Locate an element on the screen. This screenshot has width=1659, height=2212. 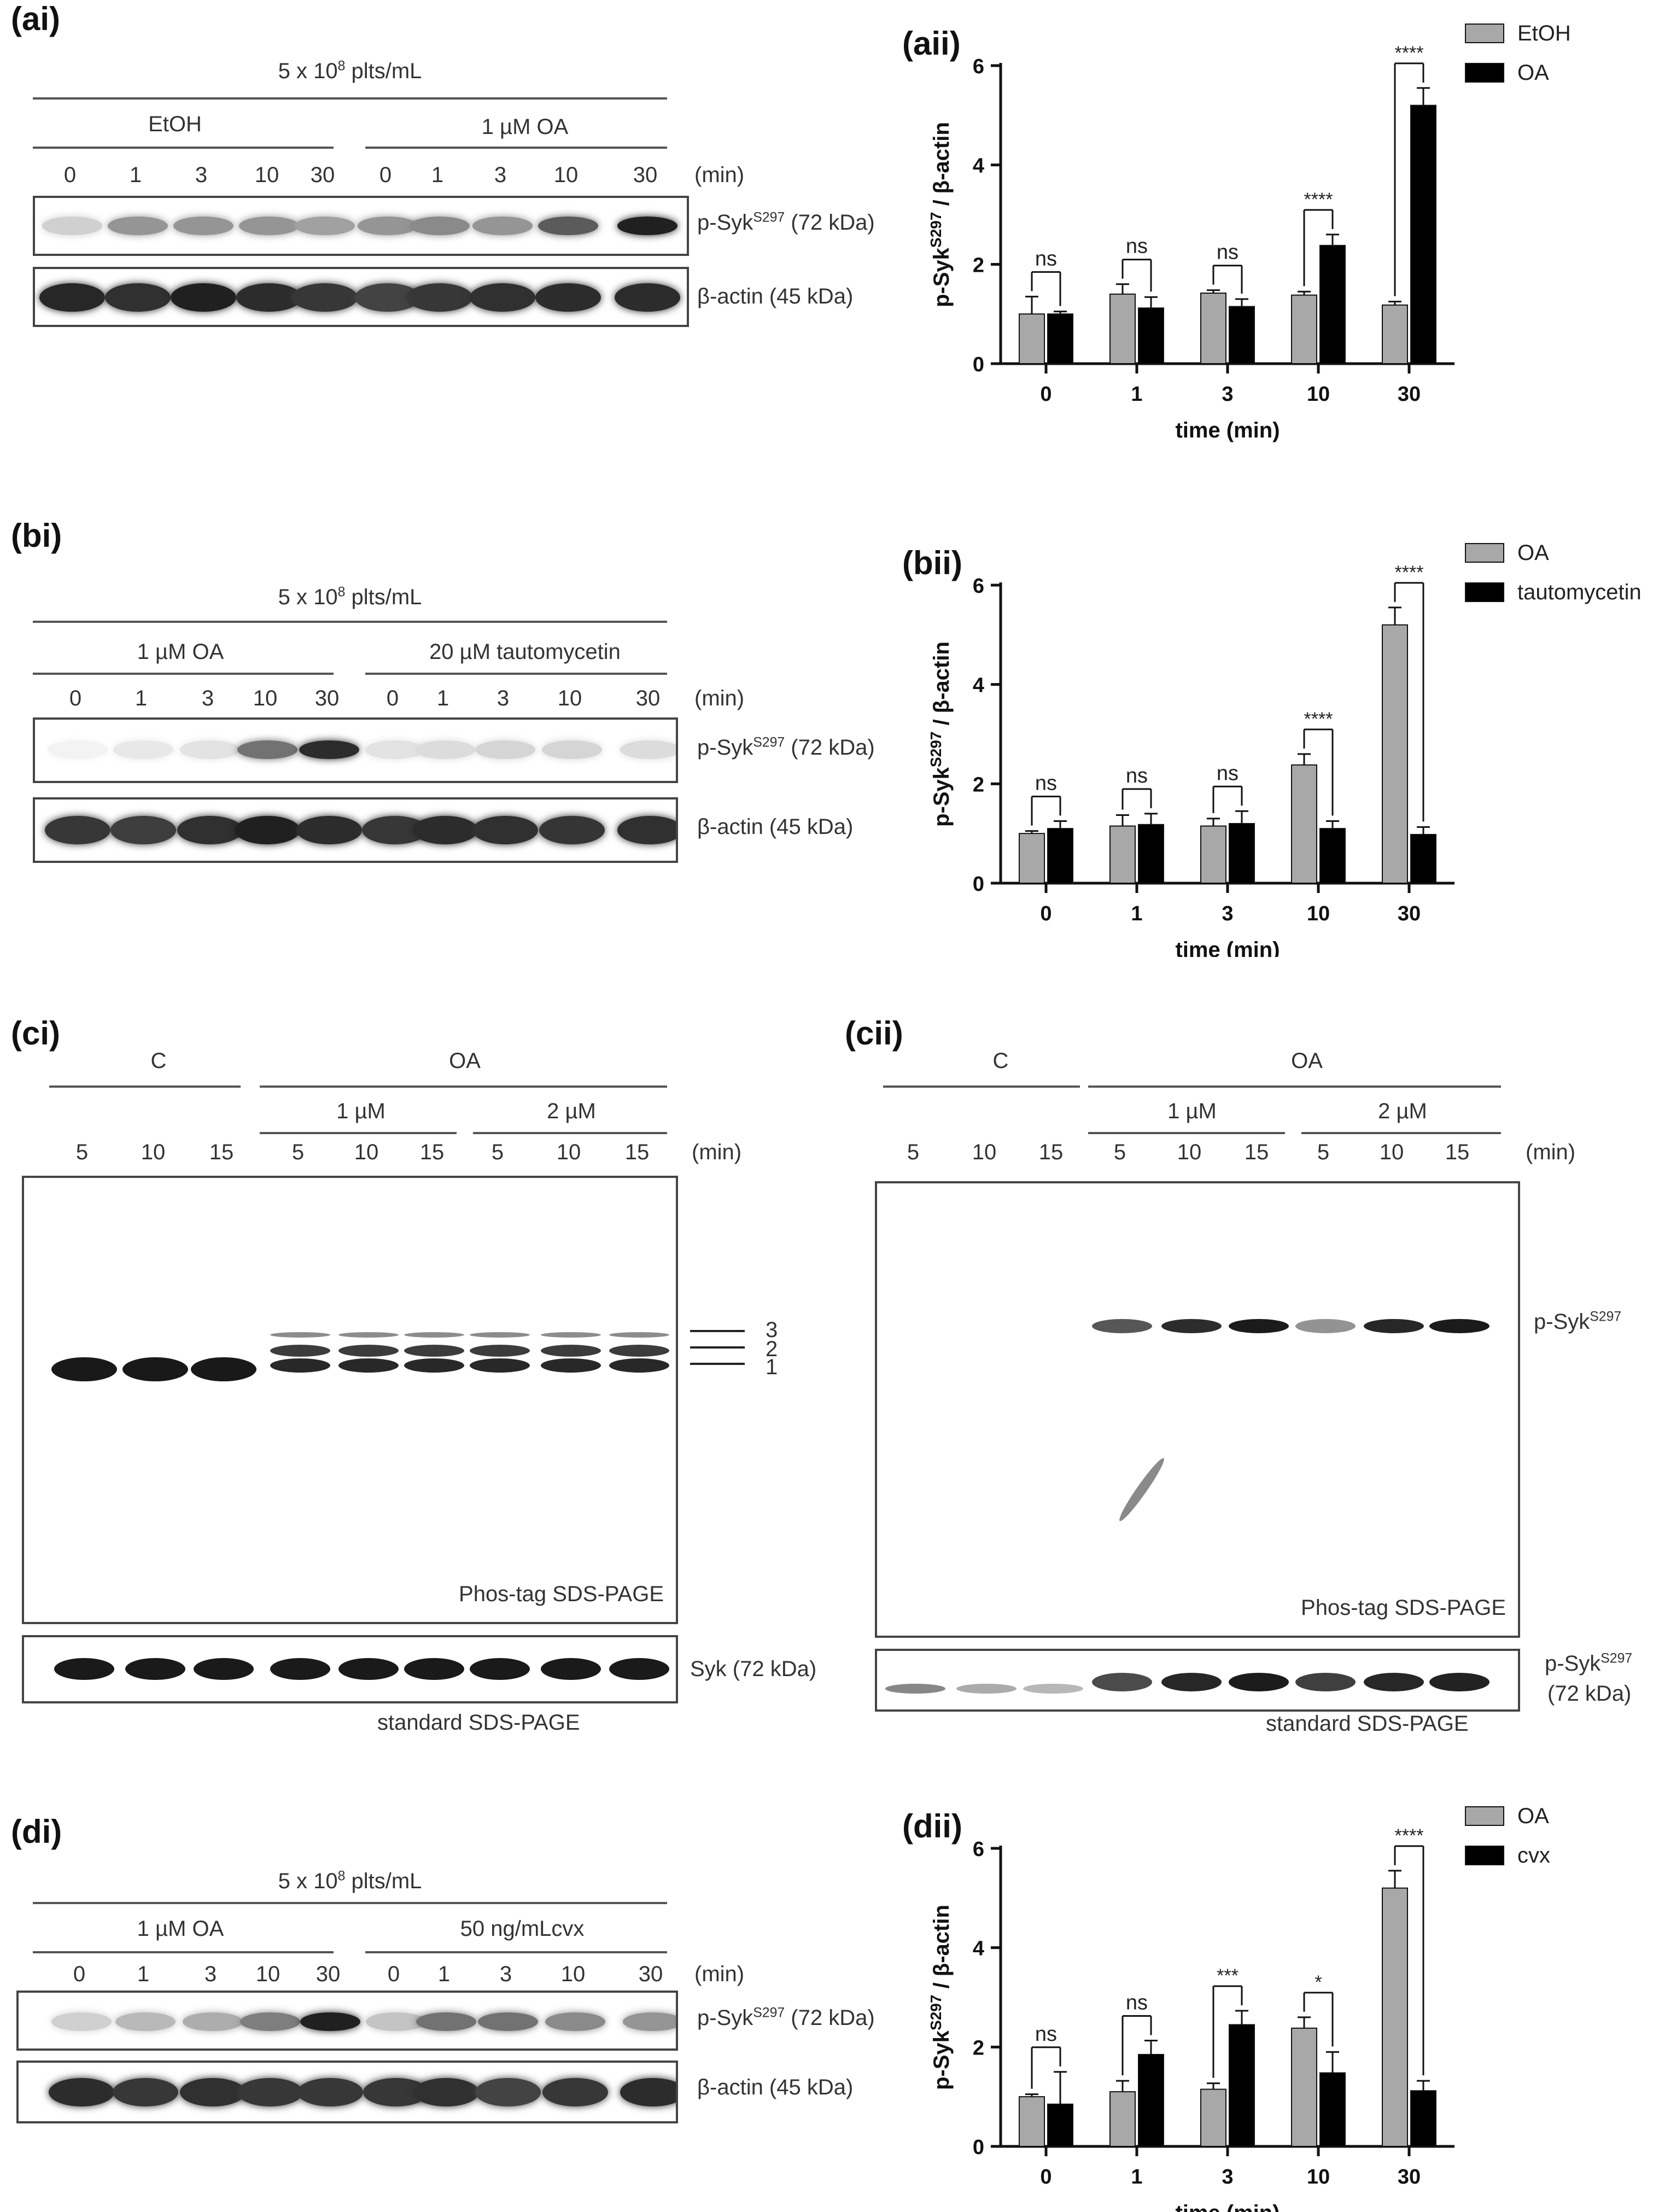
panel-label-bi: (bi) is located at coordinates (36, 535).